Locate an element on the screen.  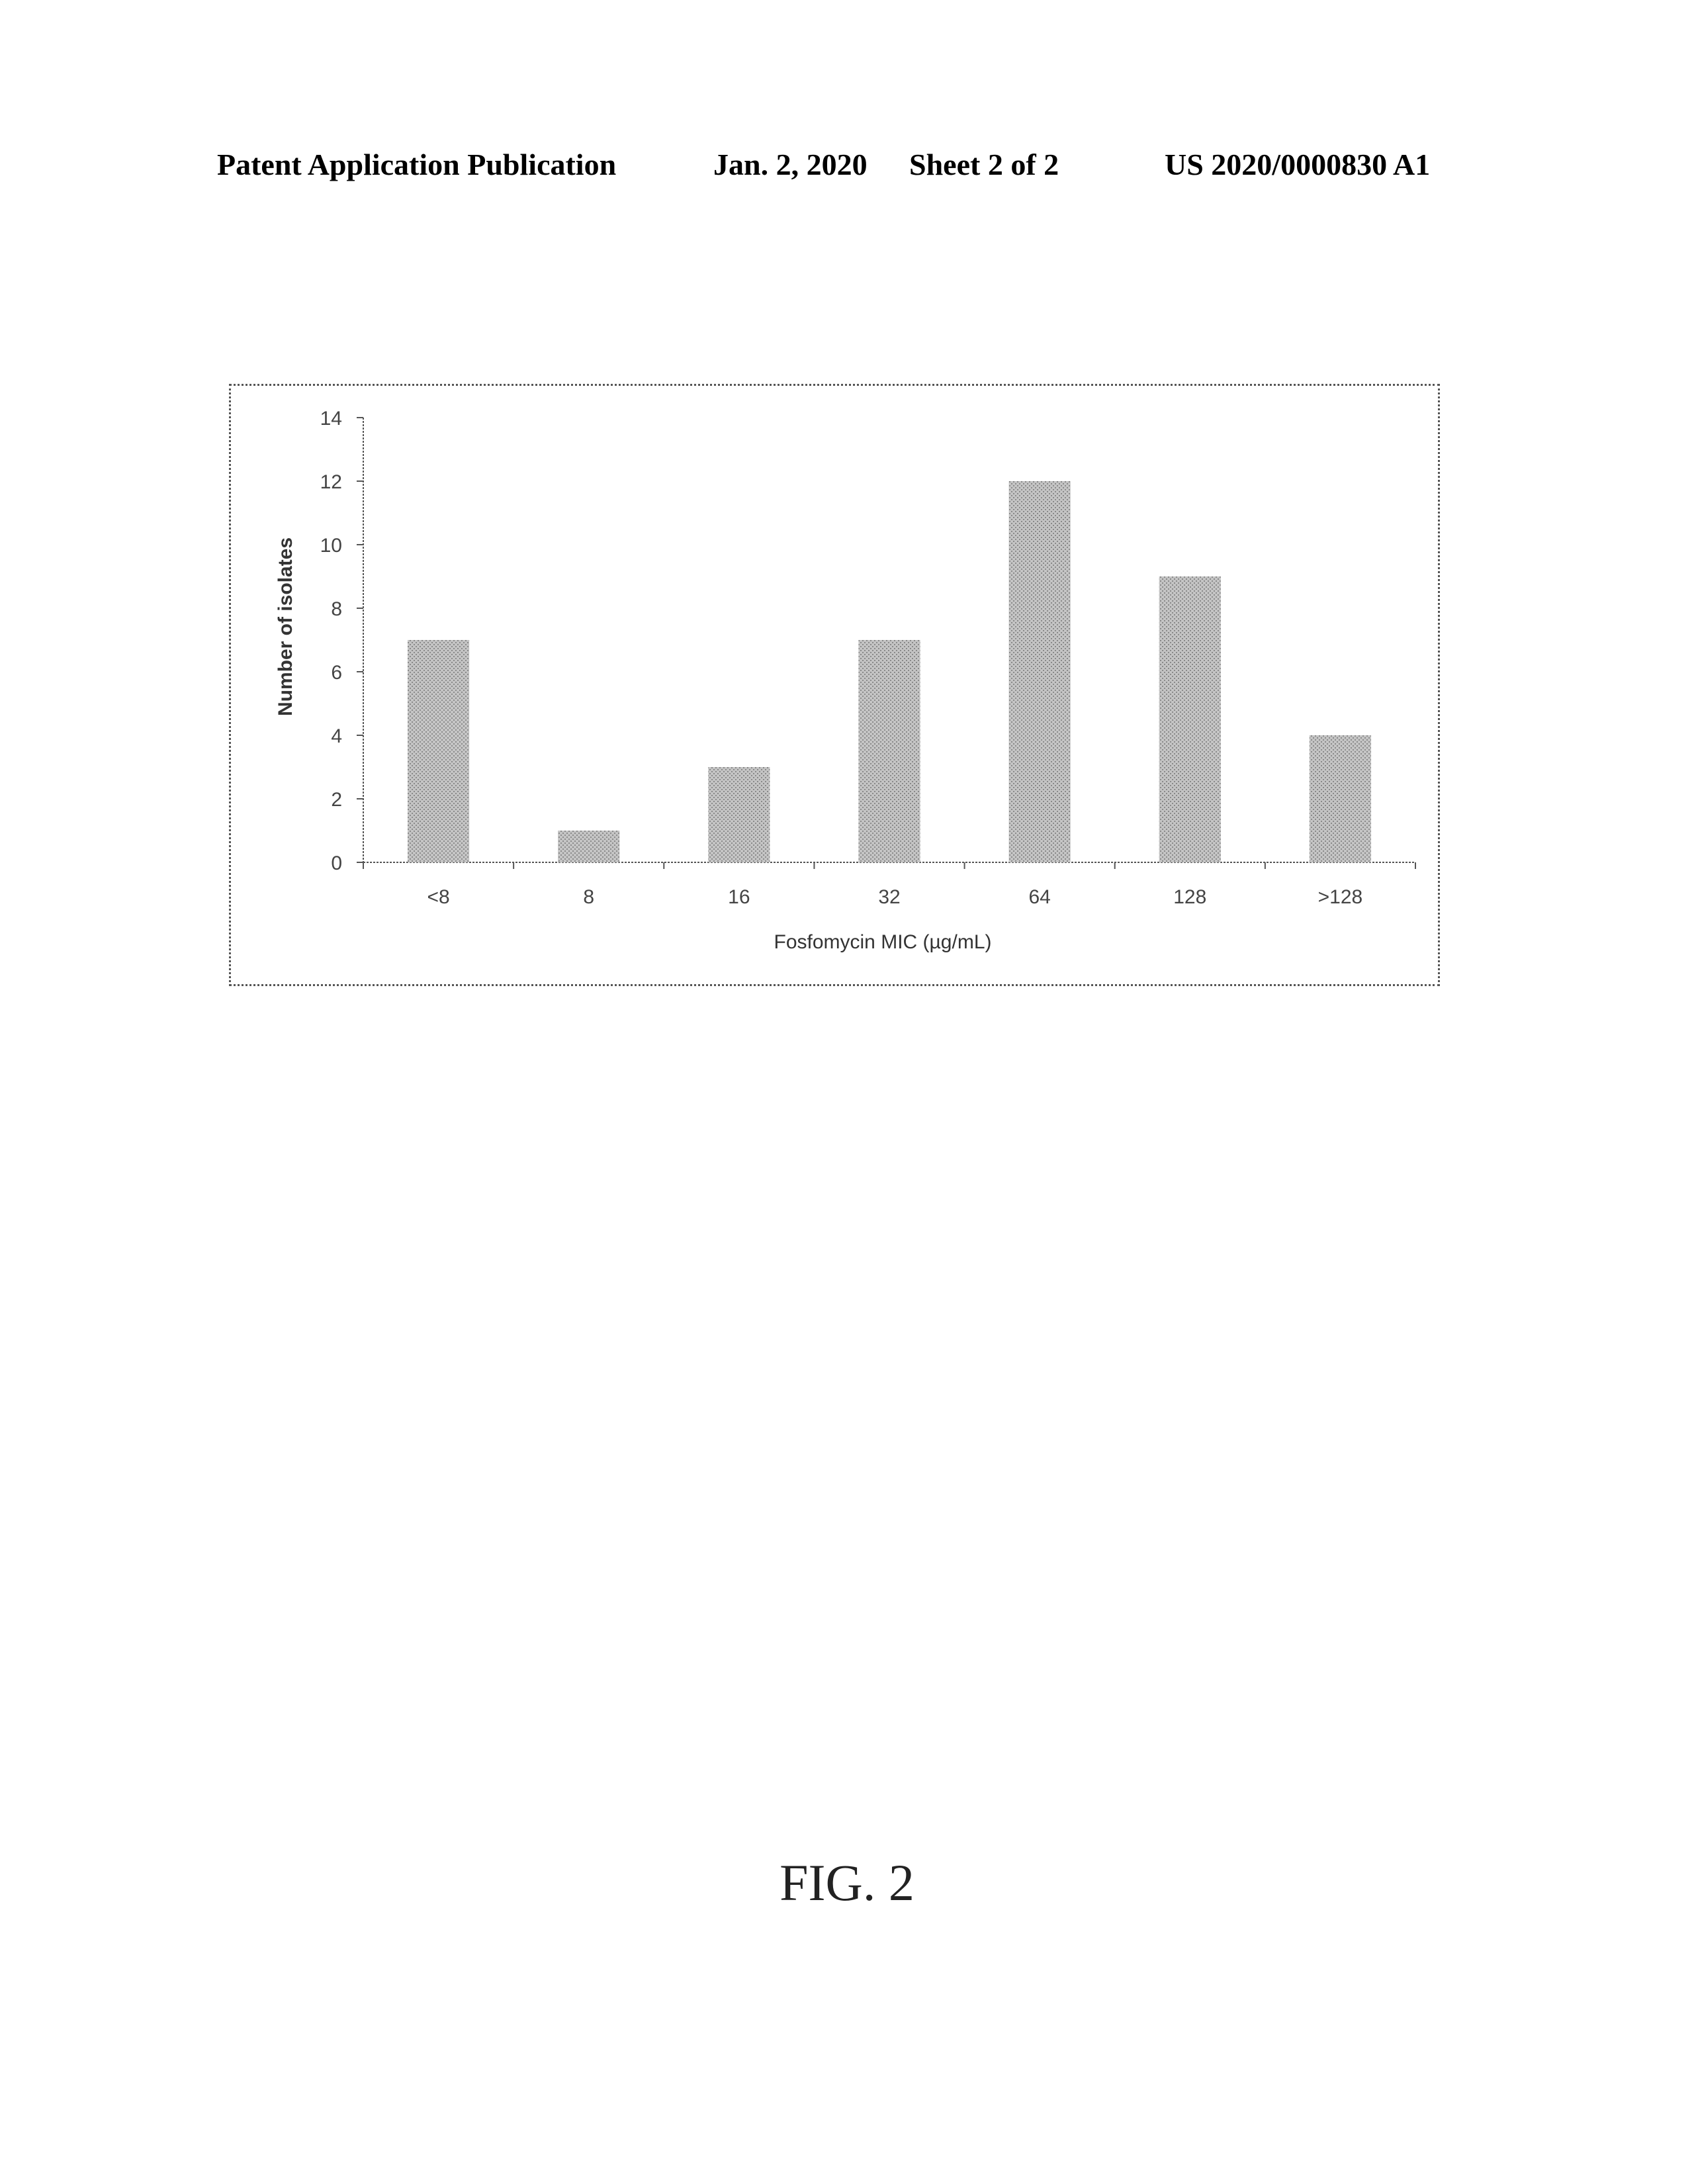
figure-caption: FIG. 2 is located at coordinates (847, 1883).